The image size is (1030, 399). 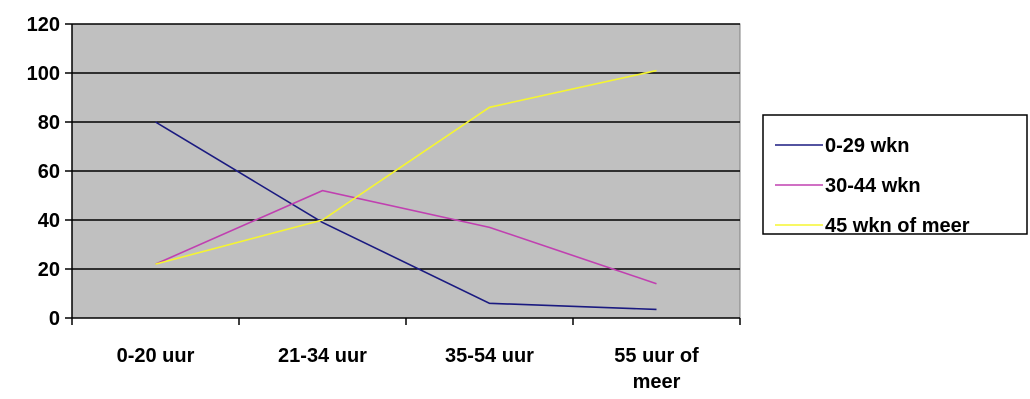 What do you see at coordinates (49, 172) in the screenshot?
I see `y-tick-label: 60` at bounding box center [49, 172].